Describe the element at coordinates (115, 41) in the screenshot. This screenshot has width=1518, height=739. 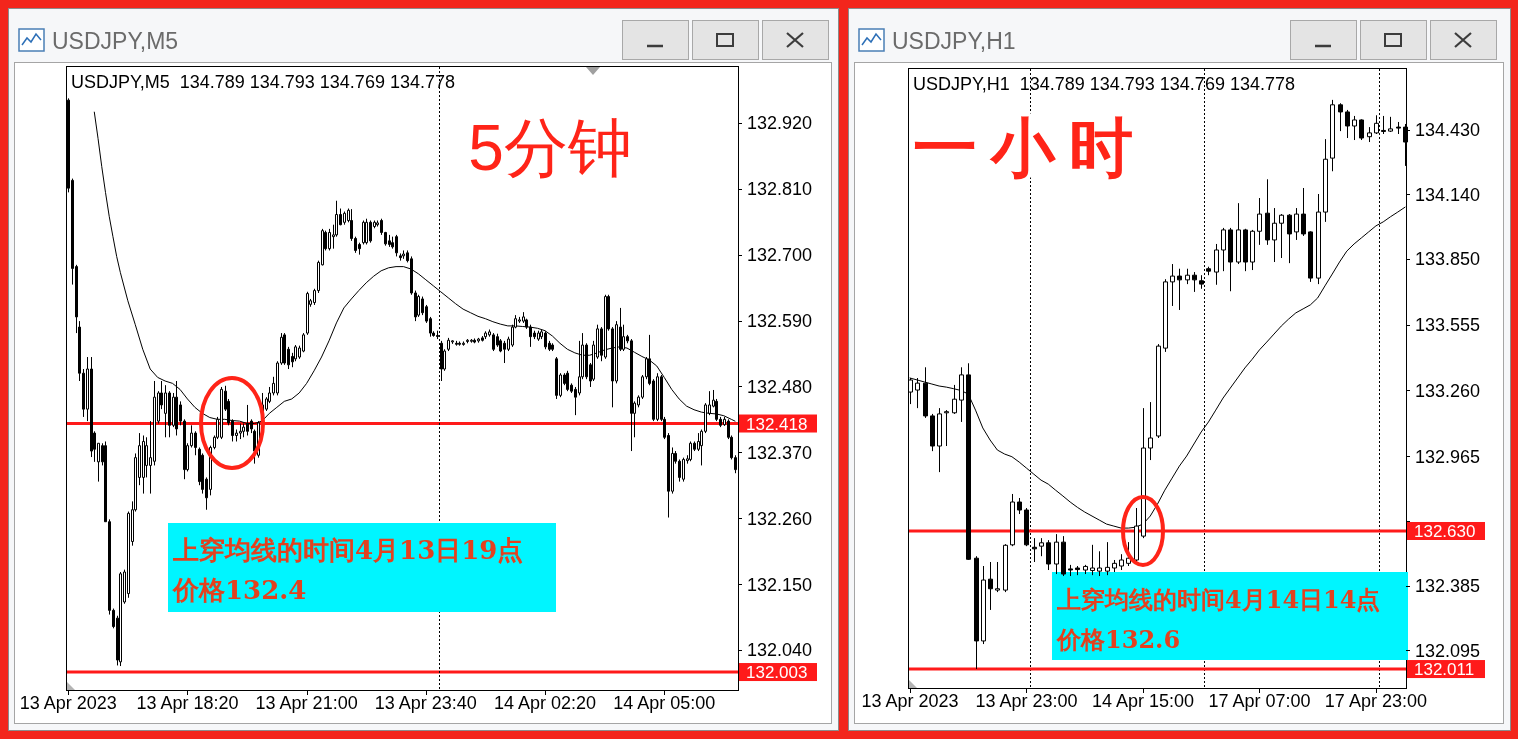
I see `chart-title: USDJPY,M5` at that location.